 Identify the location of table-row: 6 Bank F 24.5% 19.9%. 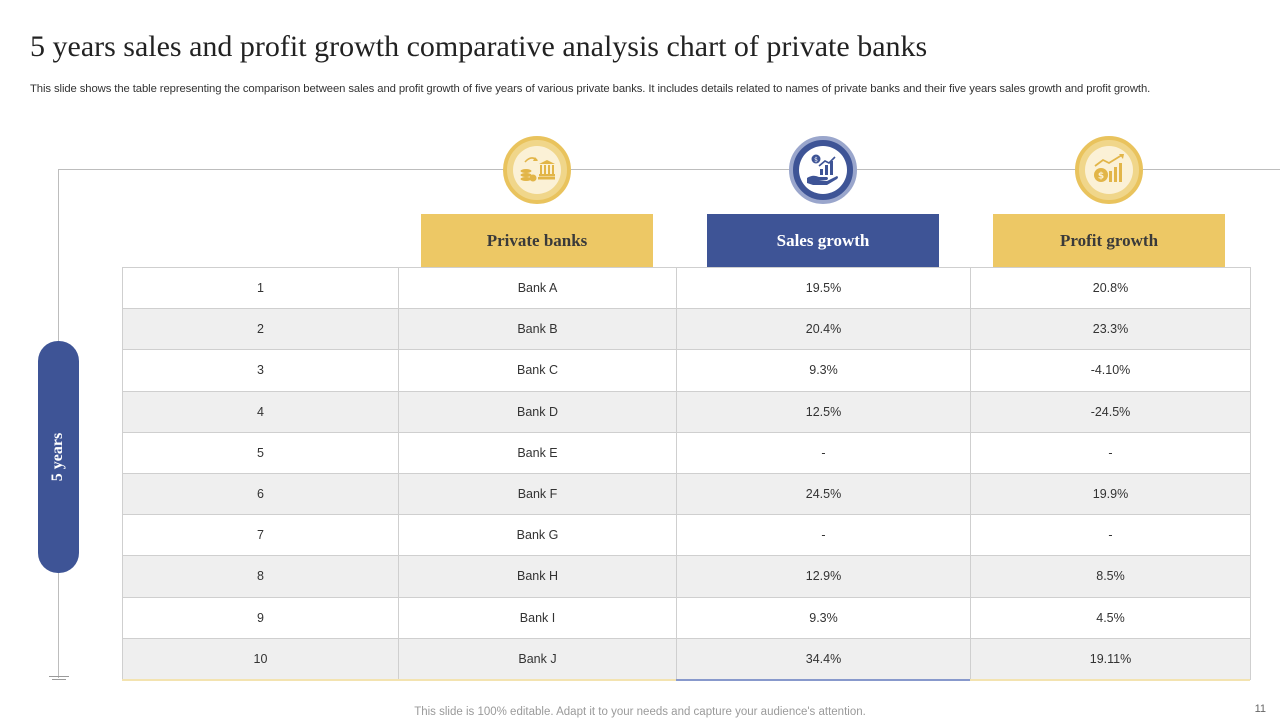
(686, 494).